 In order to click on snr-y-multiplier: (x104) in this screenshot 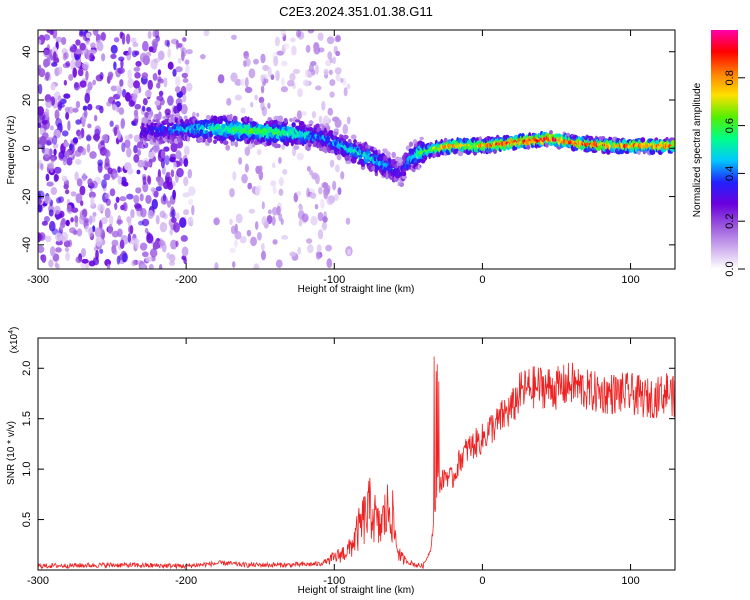, I will do `click(14, 340)`.